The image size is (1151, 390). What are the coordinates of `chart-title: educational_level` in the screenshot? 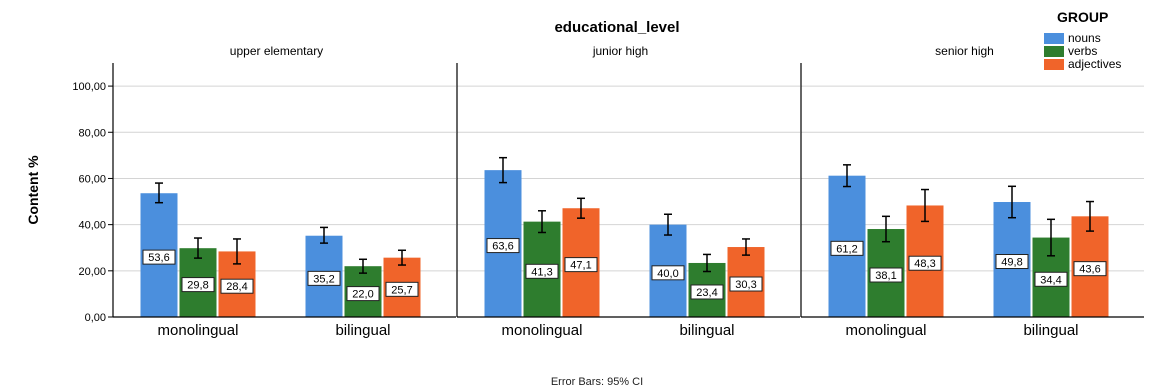 It's located at (616, 27).